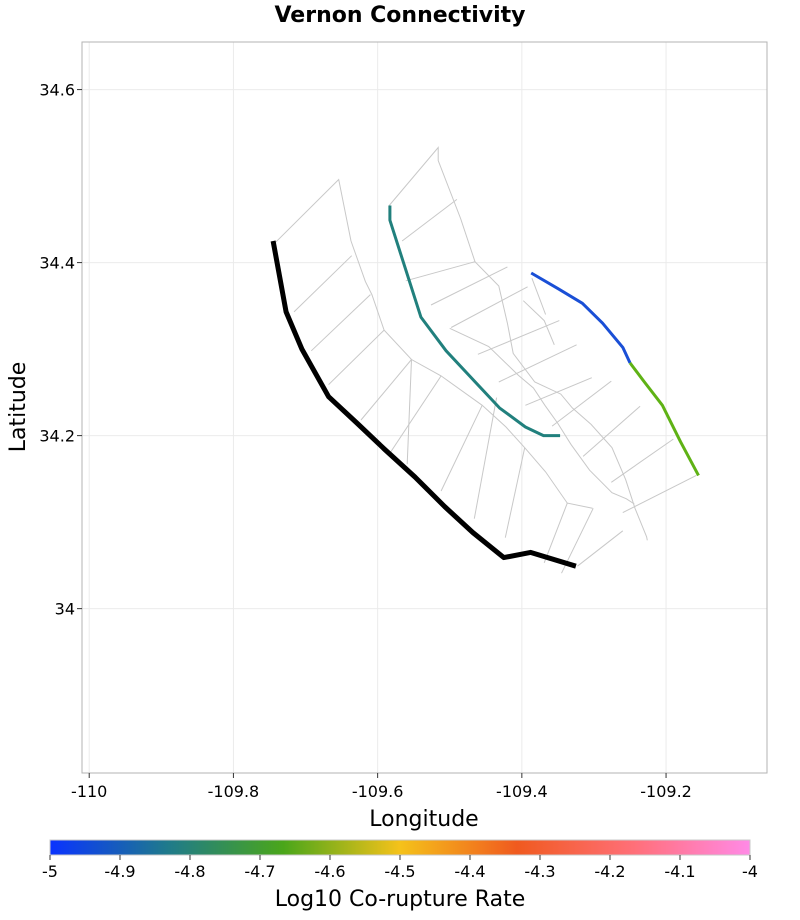  I want to click on colorbar-tick-label: -5, so click(50, 871).